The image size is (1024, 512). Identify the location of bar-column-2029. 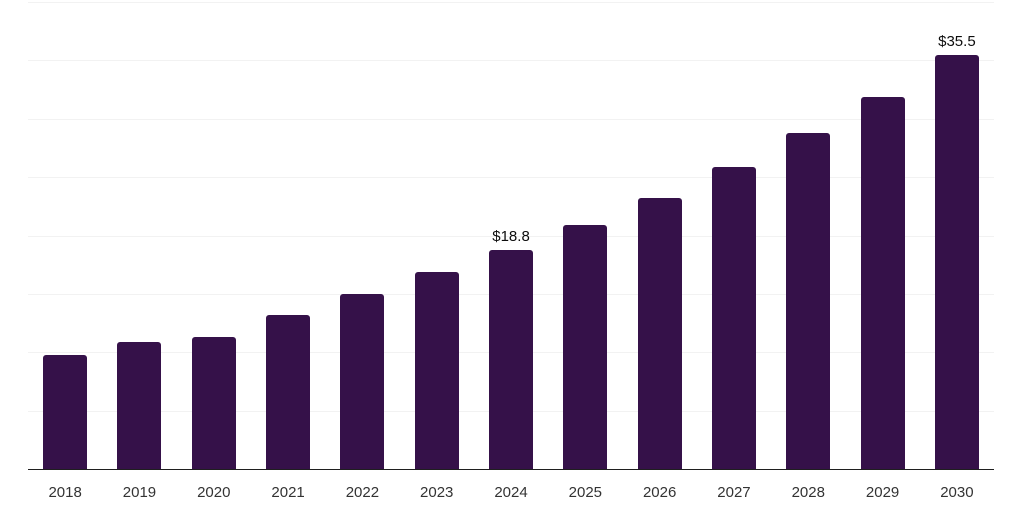
(882, 235).